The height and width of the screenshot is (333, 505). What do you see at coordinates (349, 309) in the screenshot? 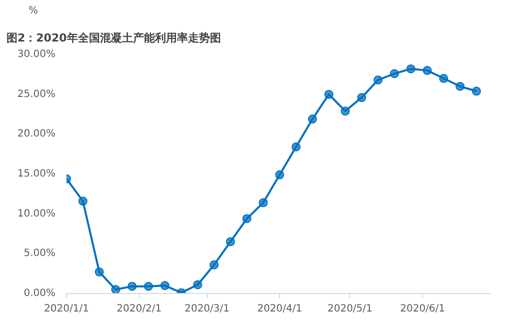
I see `x-tick-label: 2020/5/1` at bounding box center [349, 309].